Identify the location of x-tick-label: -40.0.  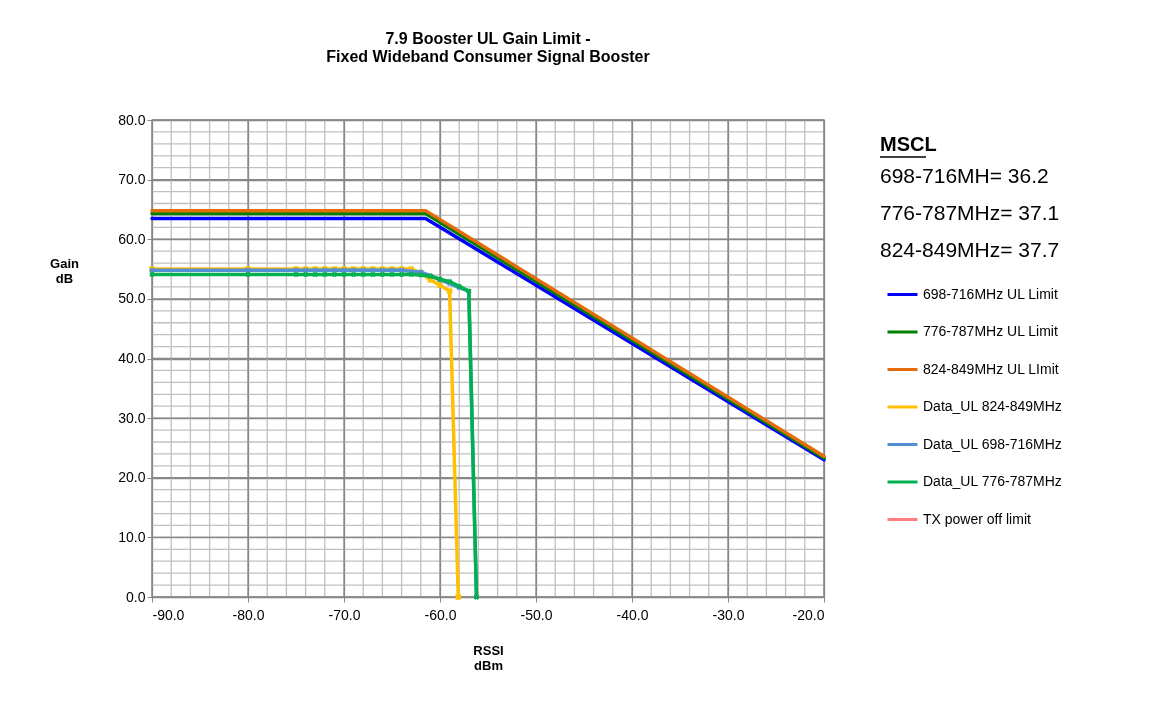
(632, 614).